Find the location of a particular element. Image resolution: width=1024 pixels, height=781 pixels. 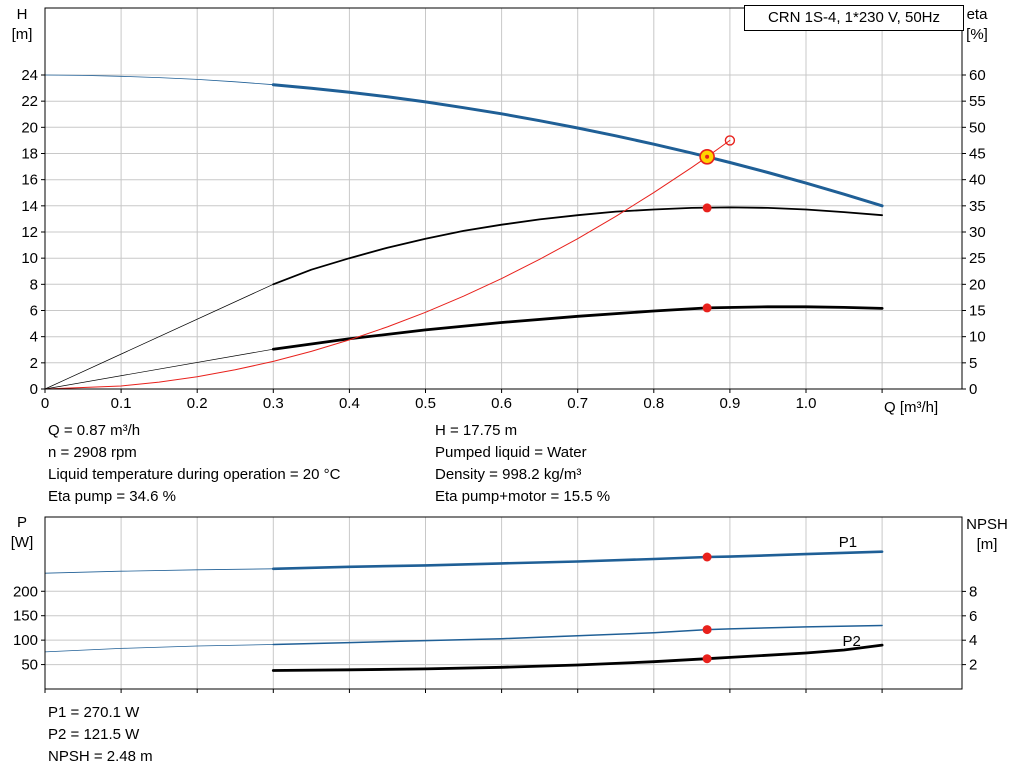

pump-type-title: CRN 1S-4, 1*230 V, 50Hz is located at coordinates (854, 18).